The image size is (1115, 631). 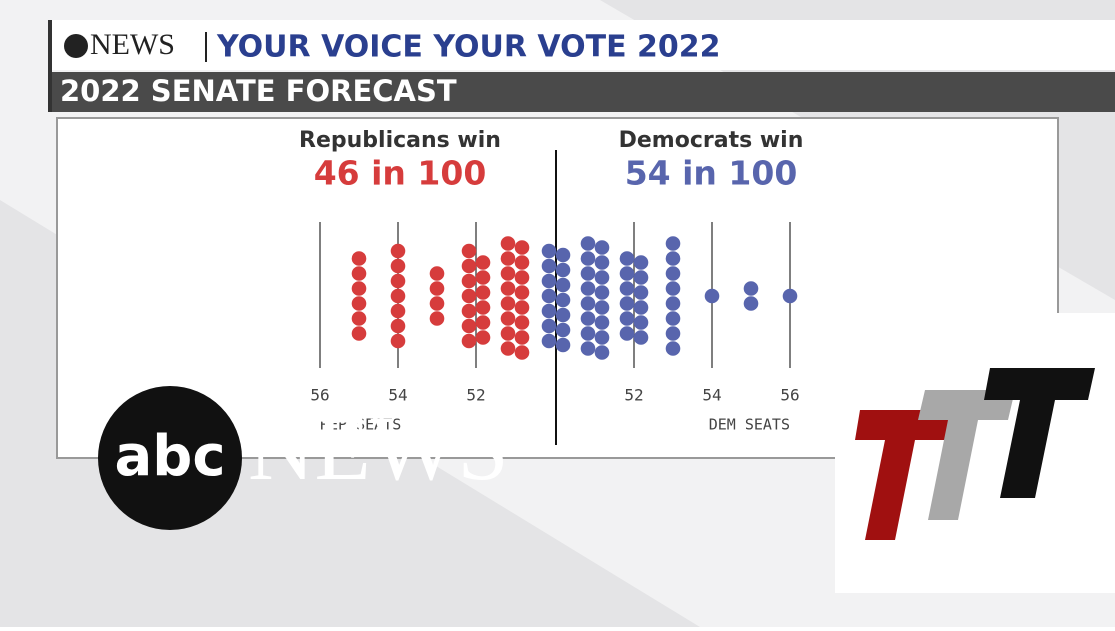 I want to click on side-odds: 46 in 100, so click(x=400, y=173).